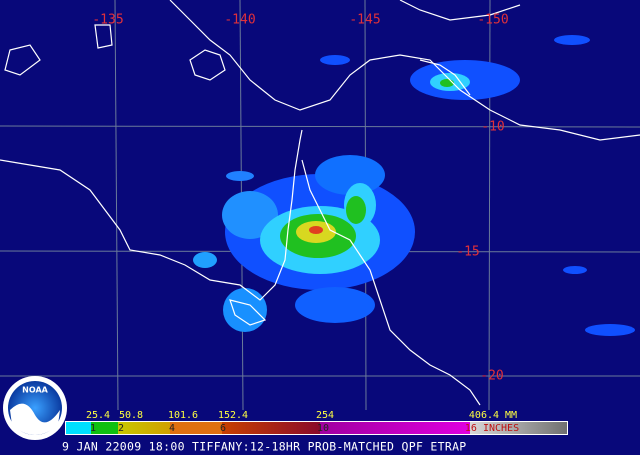 This screenshot has width=640, height=455. I want to click on meridian, so click(116, 205).